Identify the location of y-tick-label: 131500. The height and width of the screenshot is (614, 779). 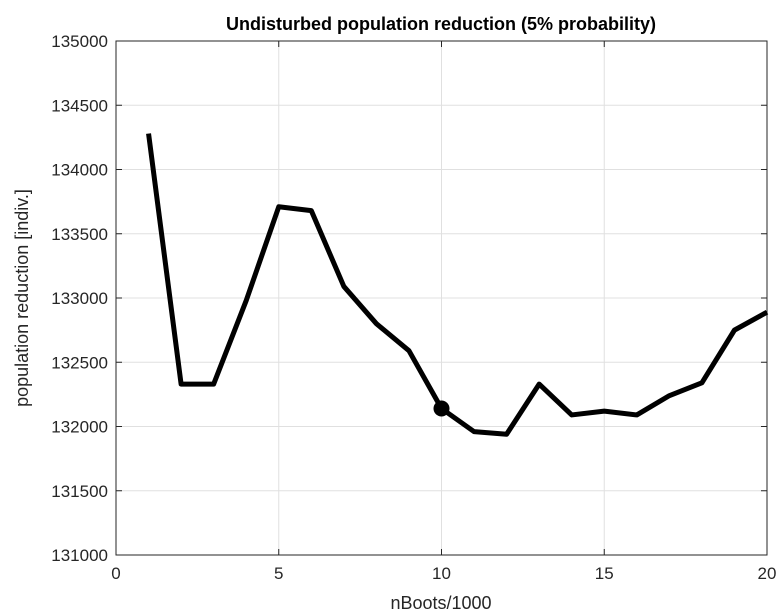
(79, 491).